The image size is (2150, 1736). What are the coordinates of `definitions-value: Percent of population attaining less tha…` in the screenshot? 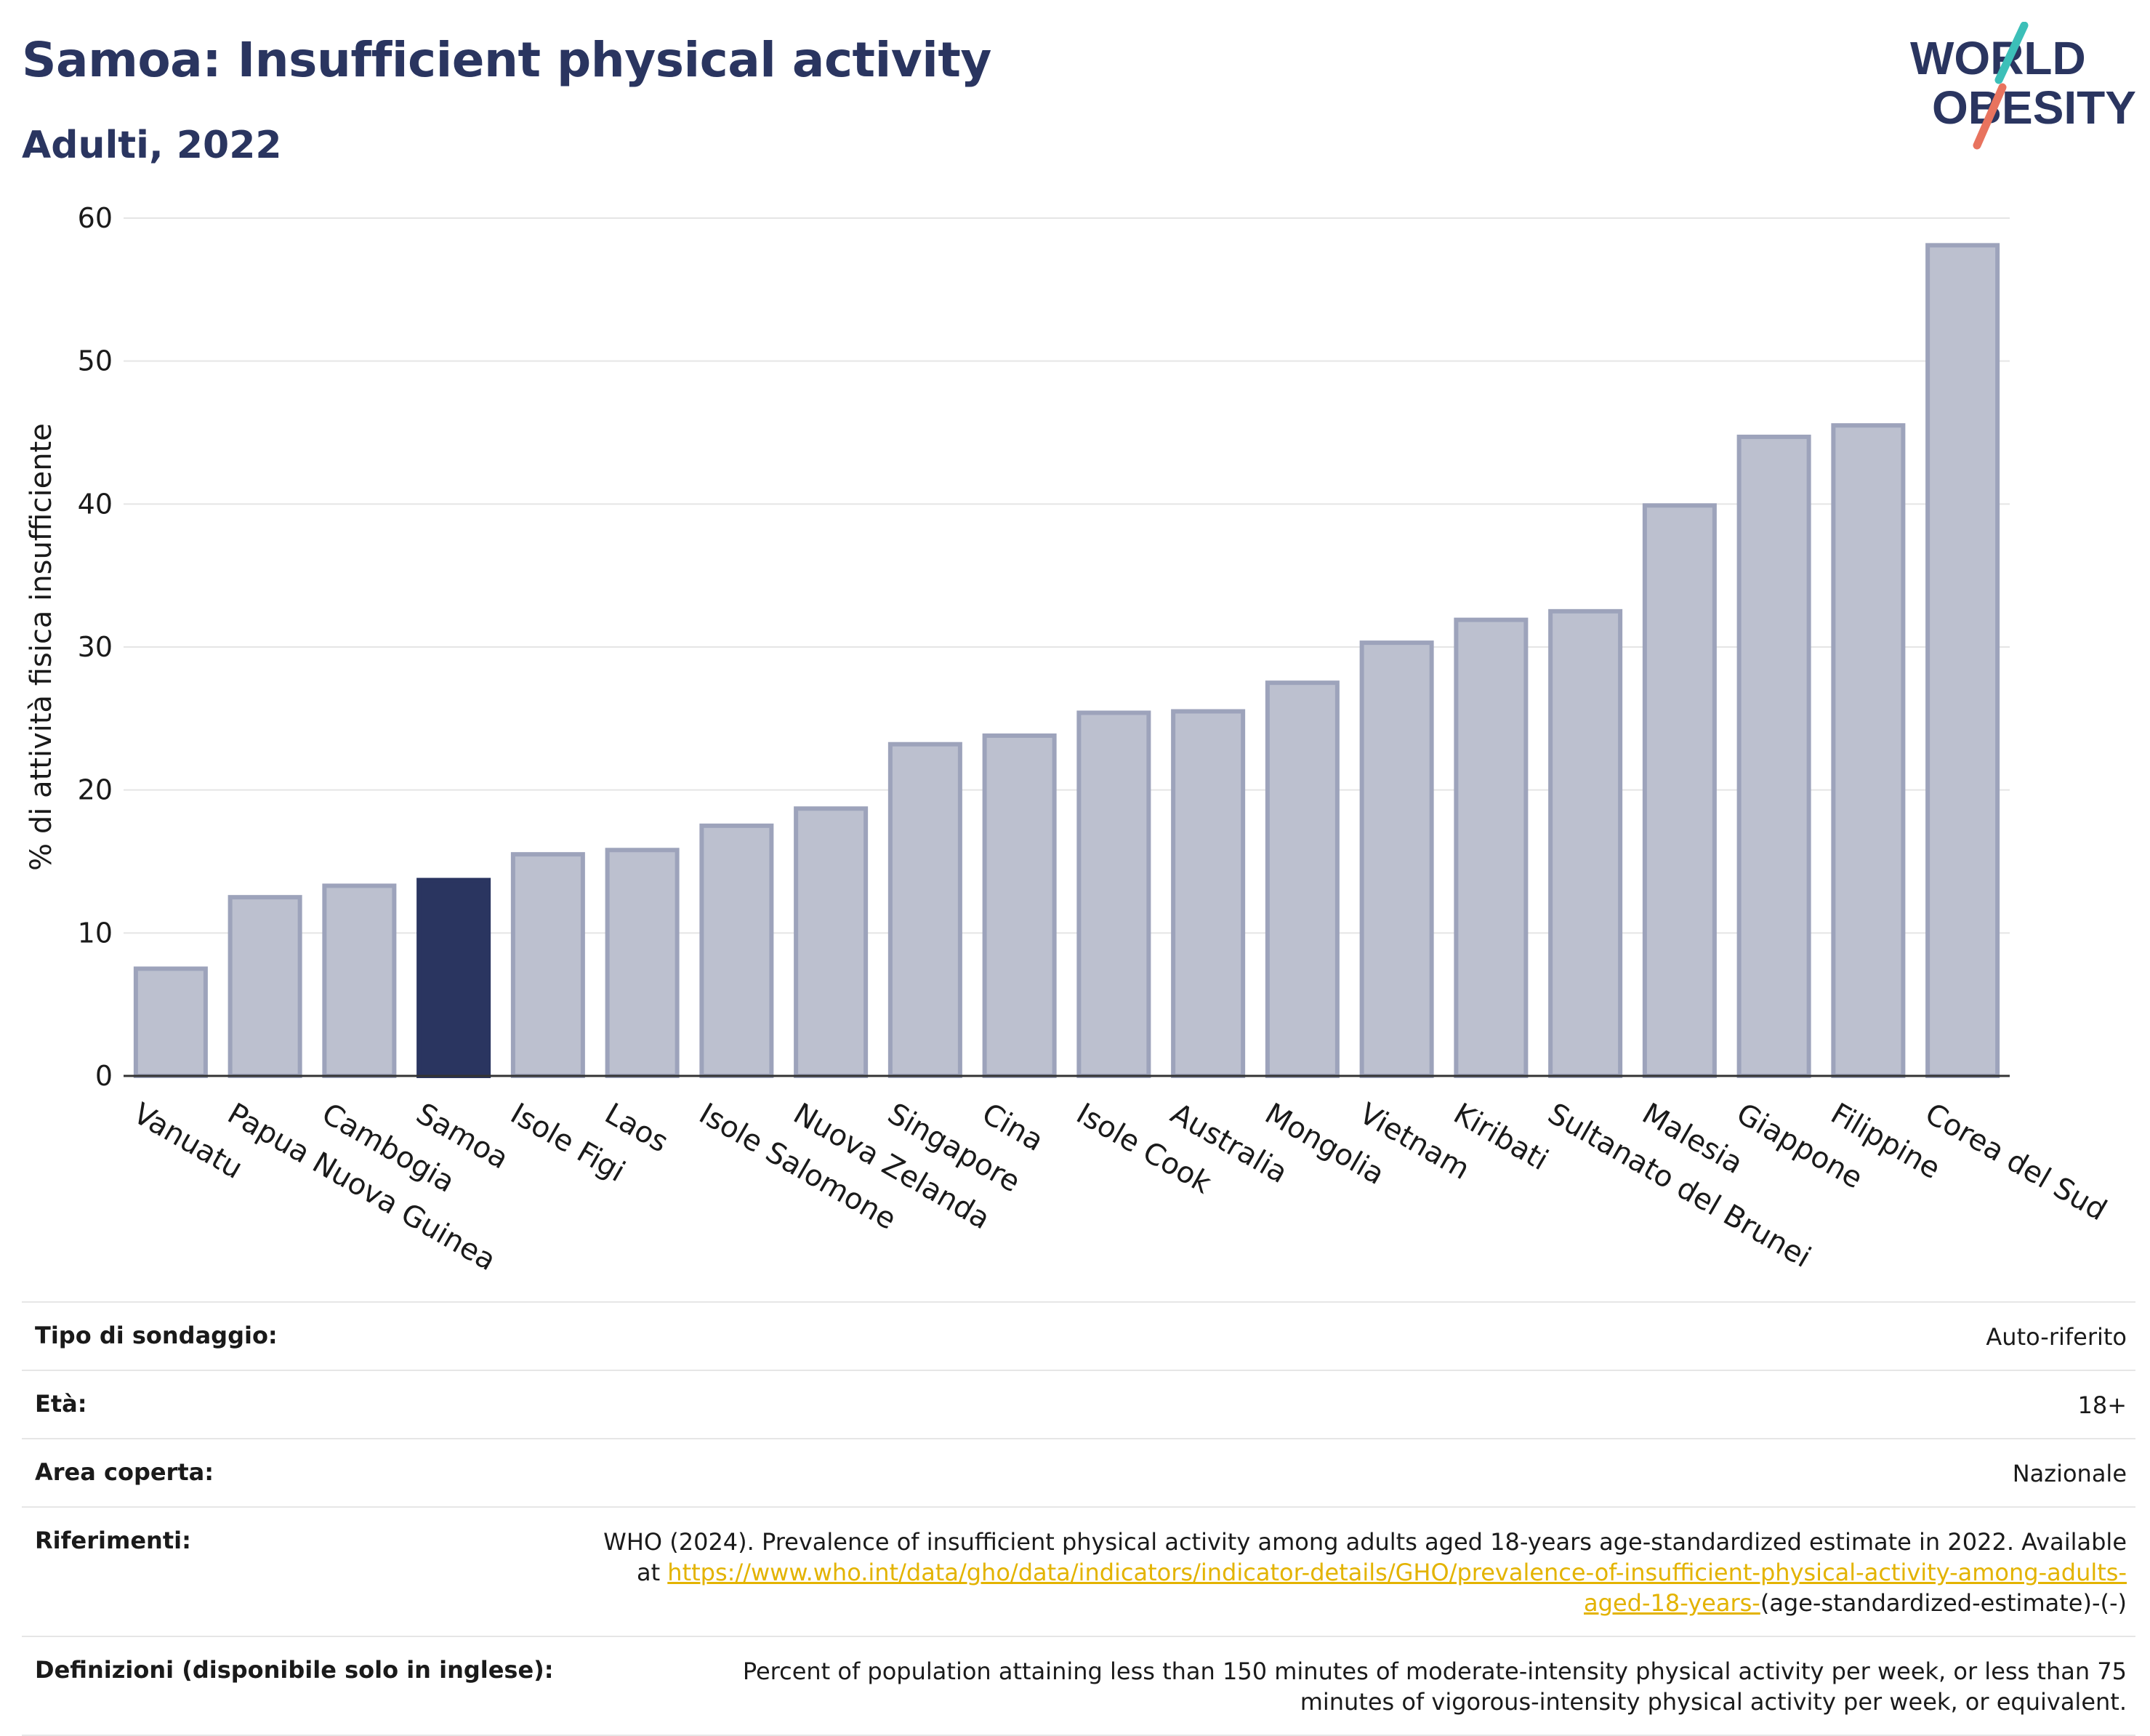 It's located at (1434, 1687).